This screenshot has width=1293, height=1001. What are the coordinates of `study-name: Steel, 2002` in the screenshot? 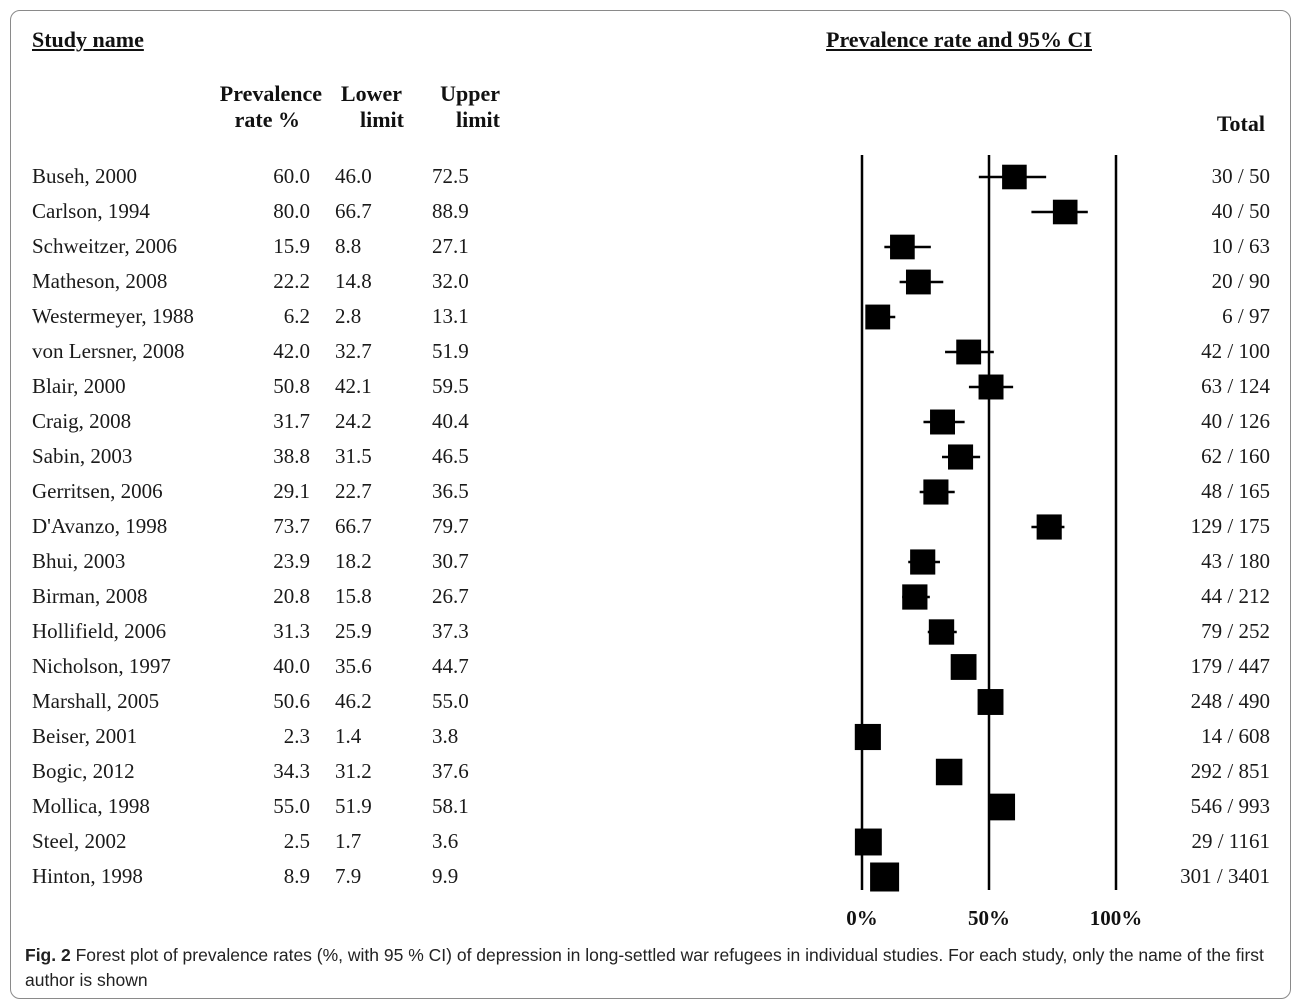 It's located at (79, 841).